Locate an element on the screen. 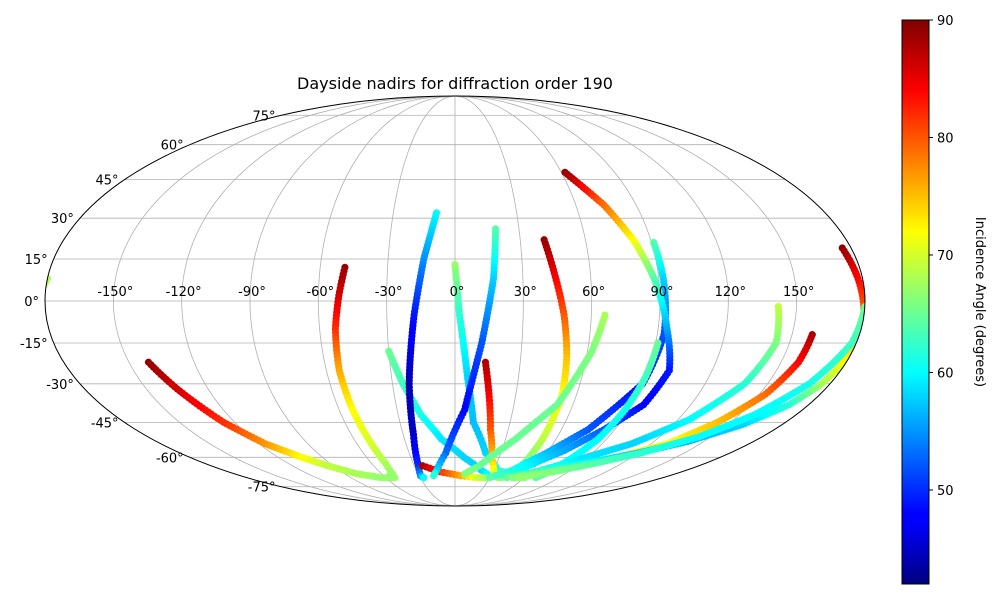  lat-tick-label: 75° is located at coordinates (263, 116).